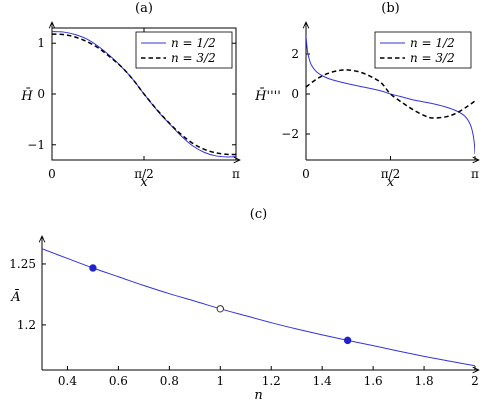  Describe the element at coordinates (15, 297) in the screenshot. I see `y-axis-label: Ā` at that location.